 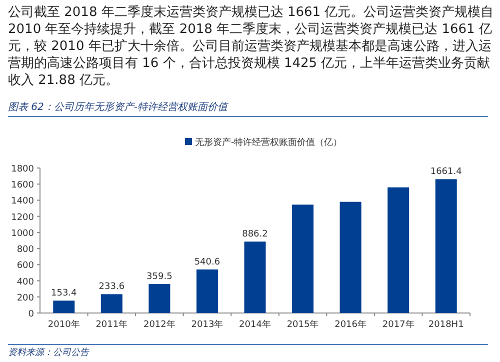 I want to click on data-label: 153.4, so click(x=64, y=293).